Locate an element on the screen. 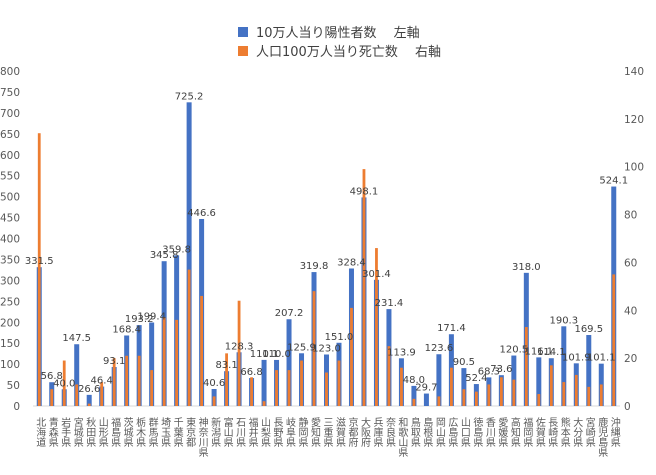 The image size is (656, 475). x-axis-category-label: 愛媛県 is located at coordinates (502, 432).